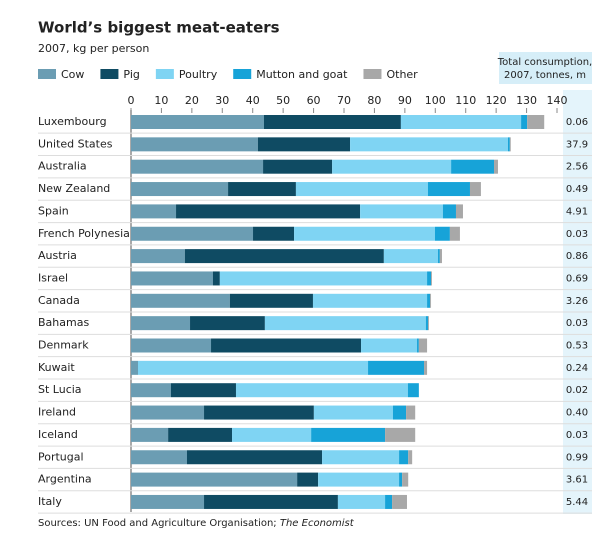  Describe the element at coordinates (61, 456) in the screenshot. I see `y-tick-label: Portugal` at that location.